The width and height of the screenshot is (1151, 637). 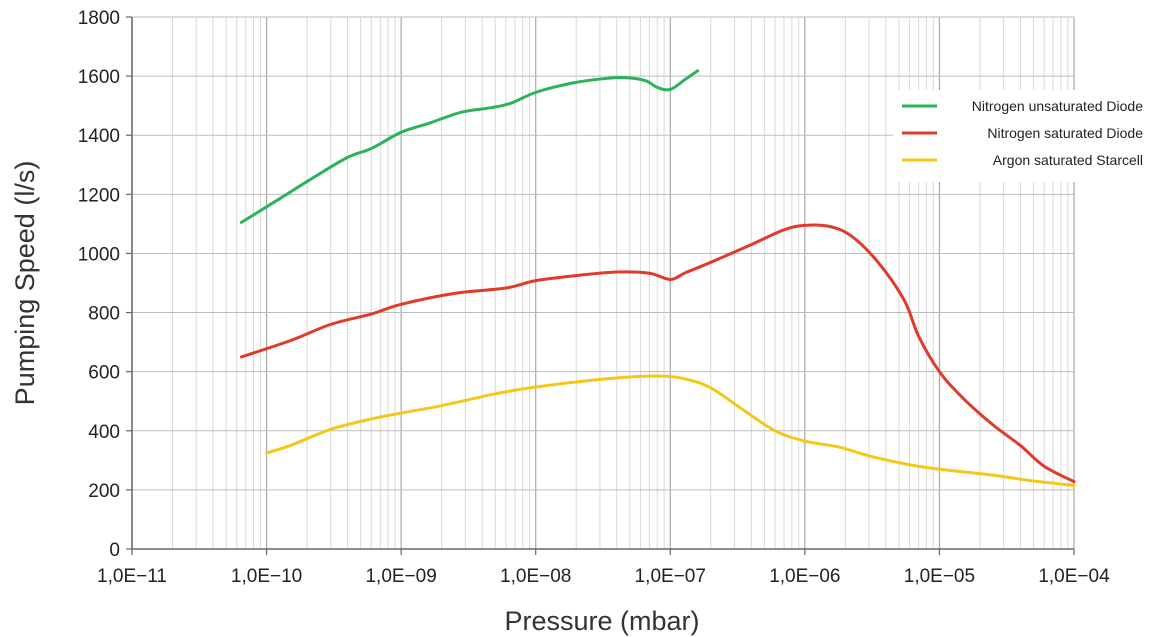 What do you see at coordinates (132, 576) in the screenshot?
I see `x-tick-label: 1,0E−11` at bounding box center [132, 576].